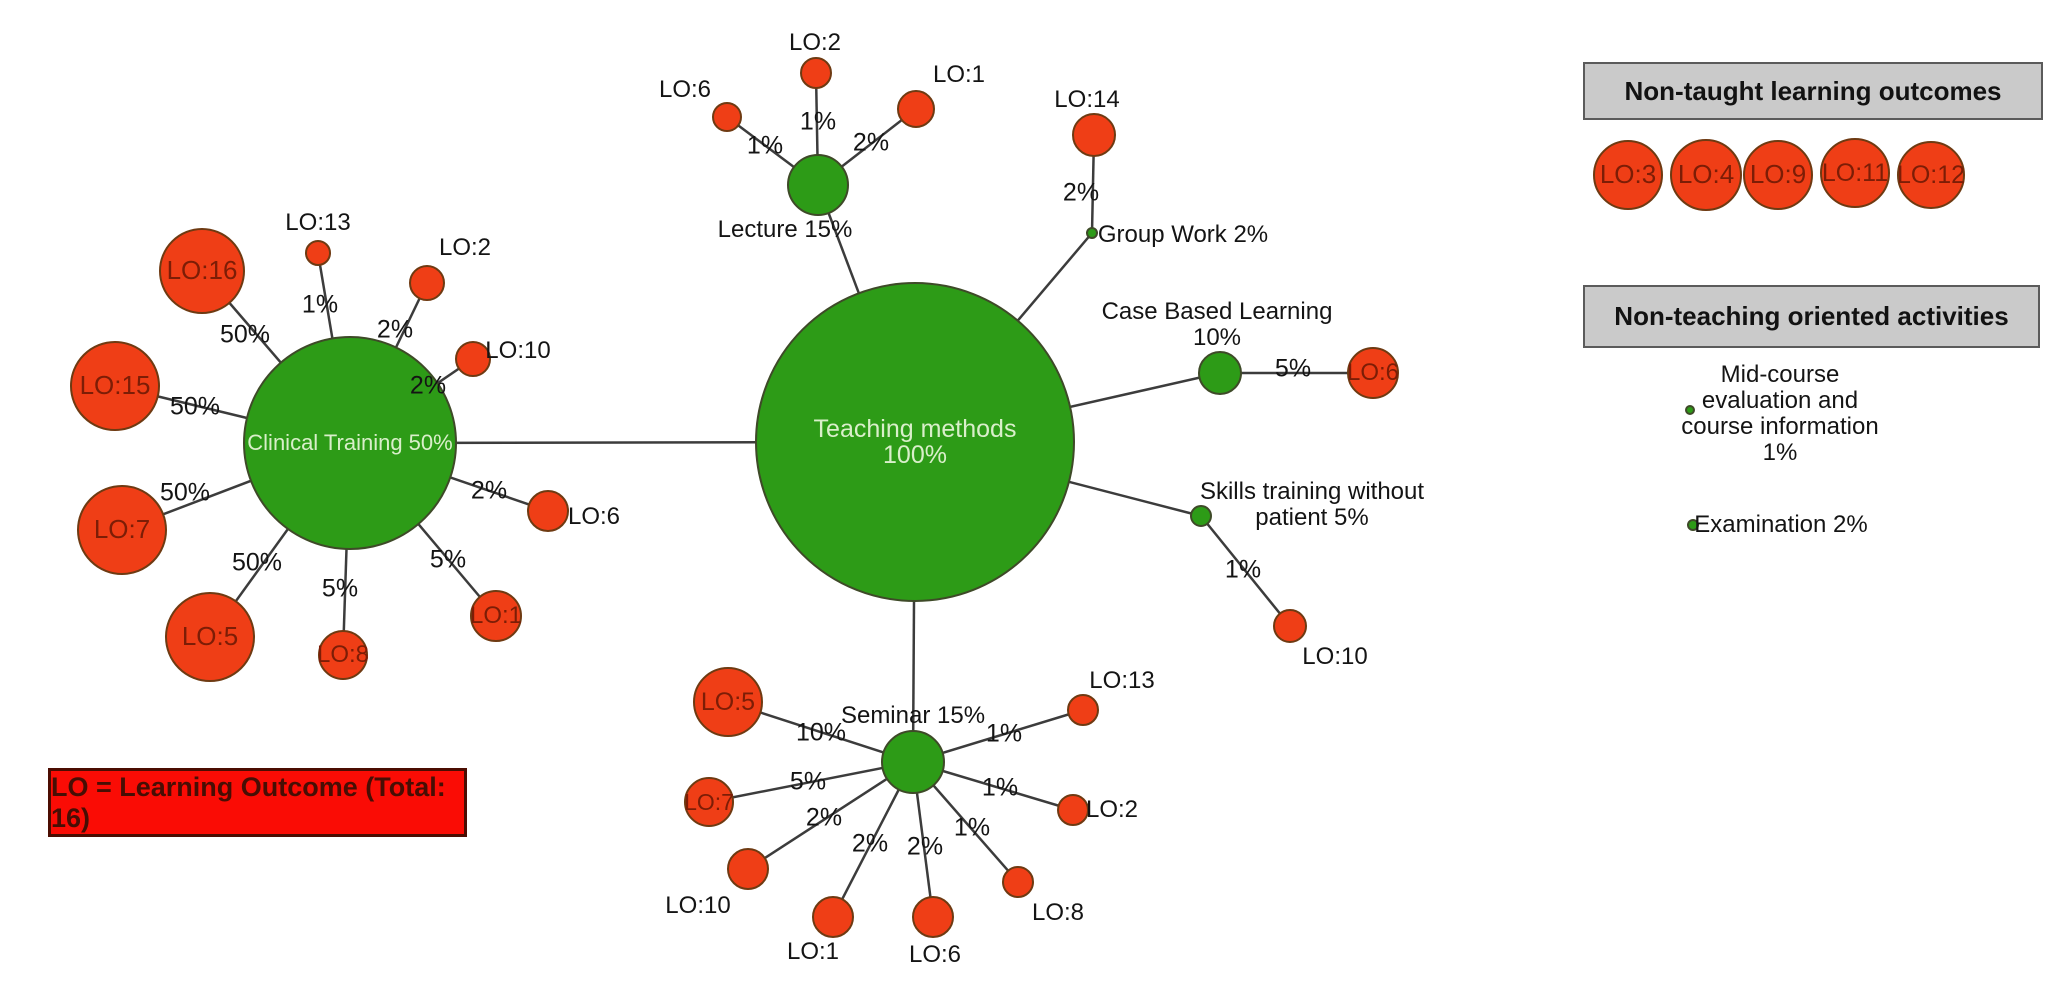  I want to click on lo8-clinical: LO:8, so click(343, 655).